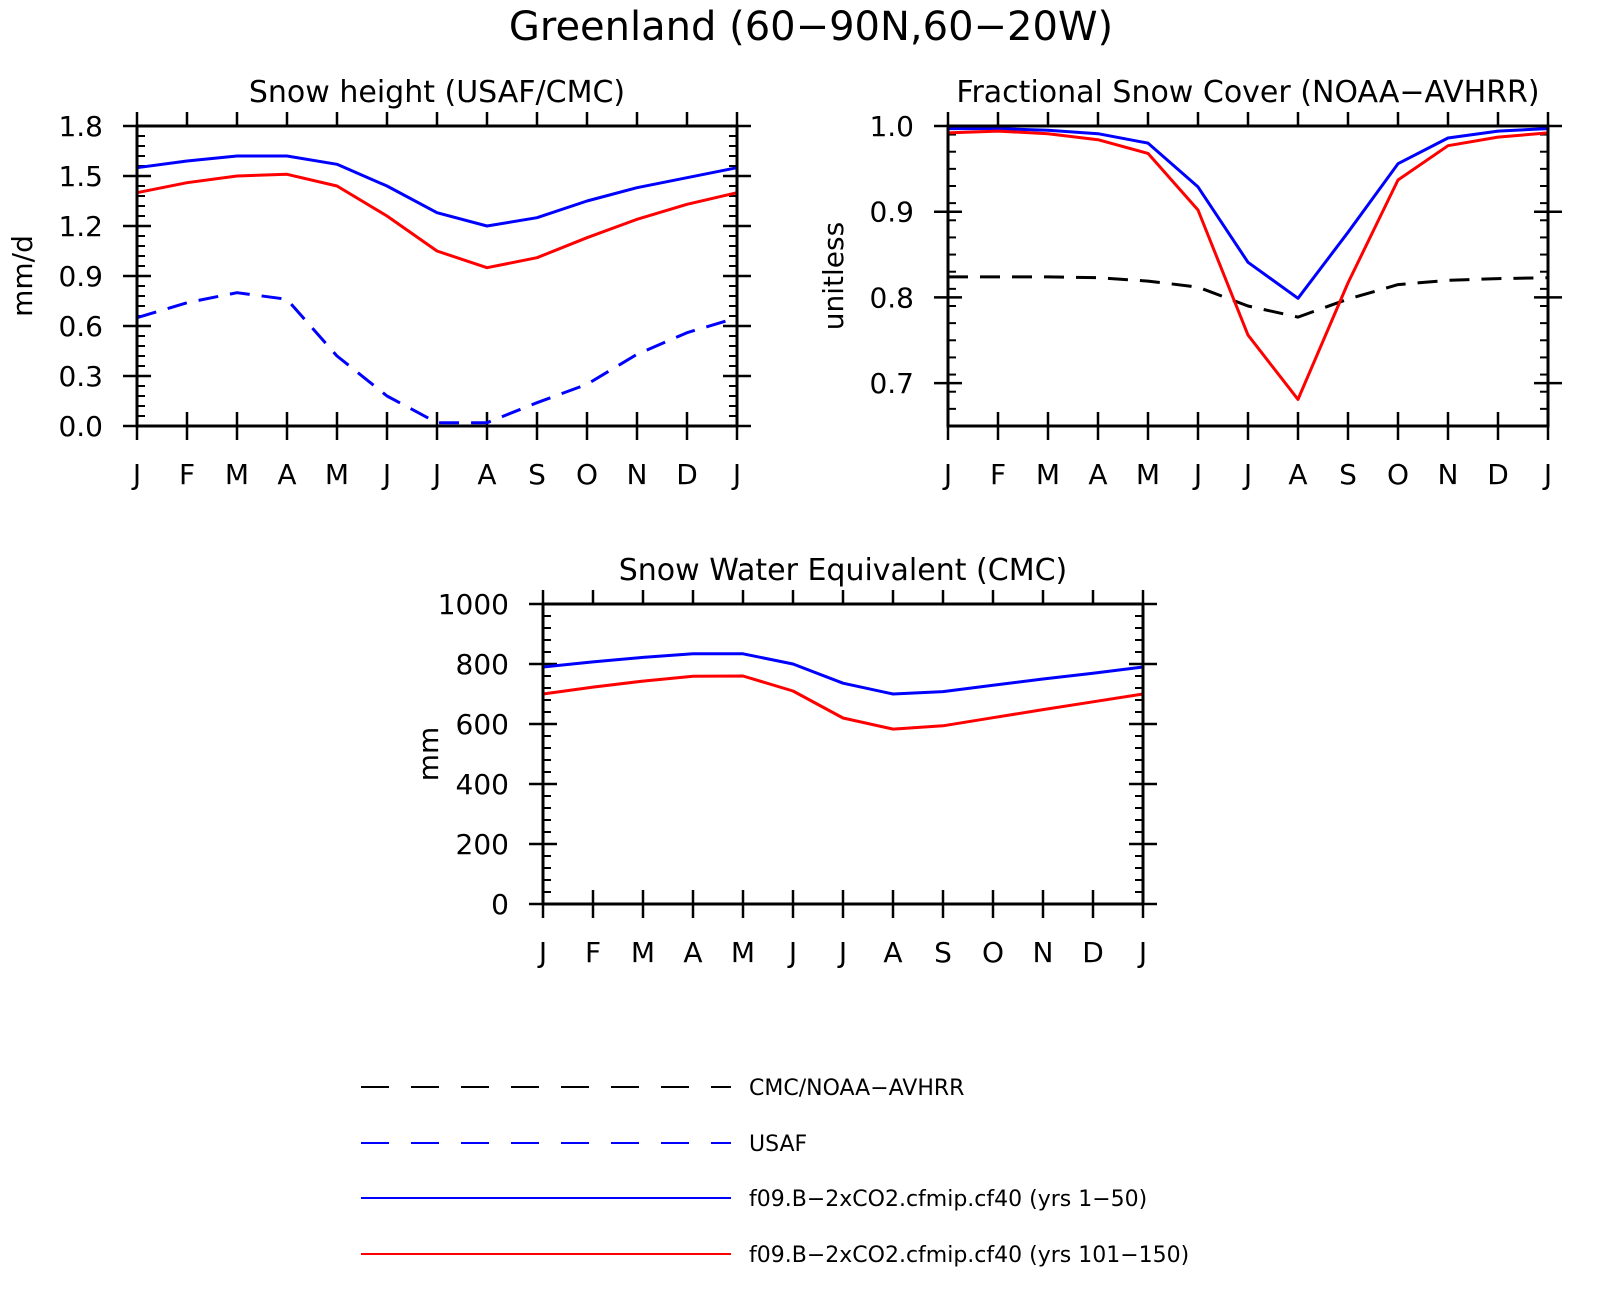 The height and width of the screenshot is (1307, 1623). Describe the element at coordinates (80, 376) in the screenshot. I see `y-tick-label: 0.3` at that location.